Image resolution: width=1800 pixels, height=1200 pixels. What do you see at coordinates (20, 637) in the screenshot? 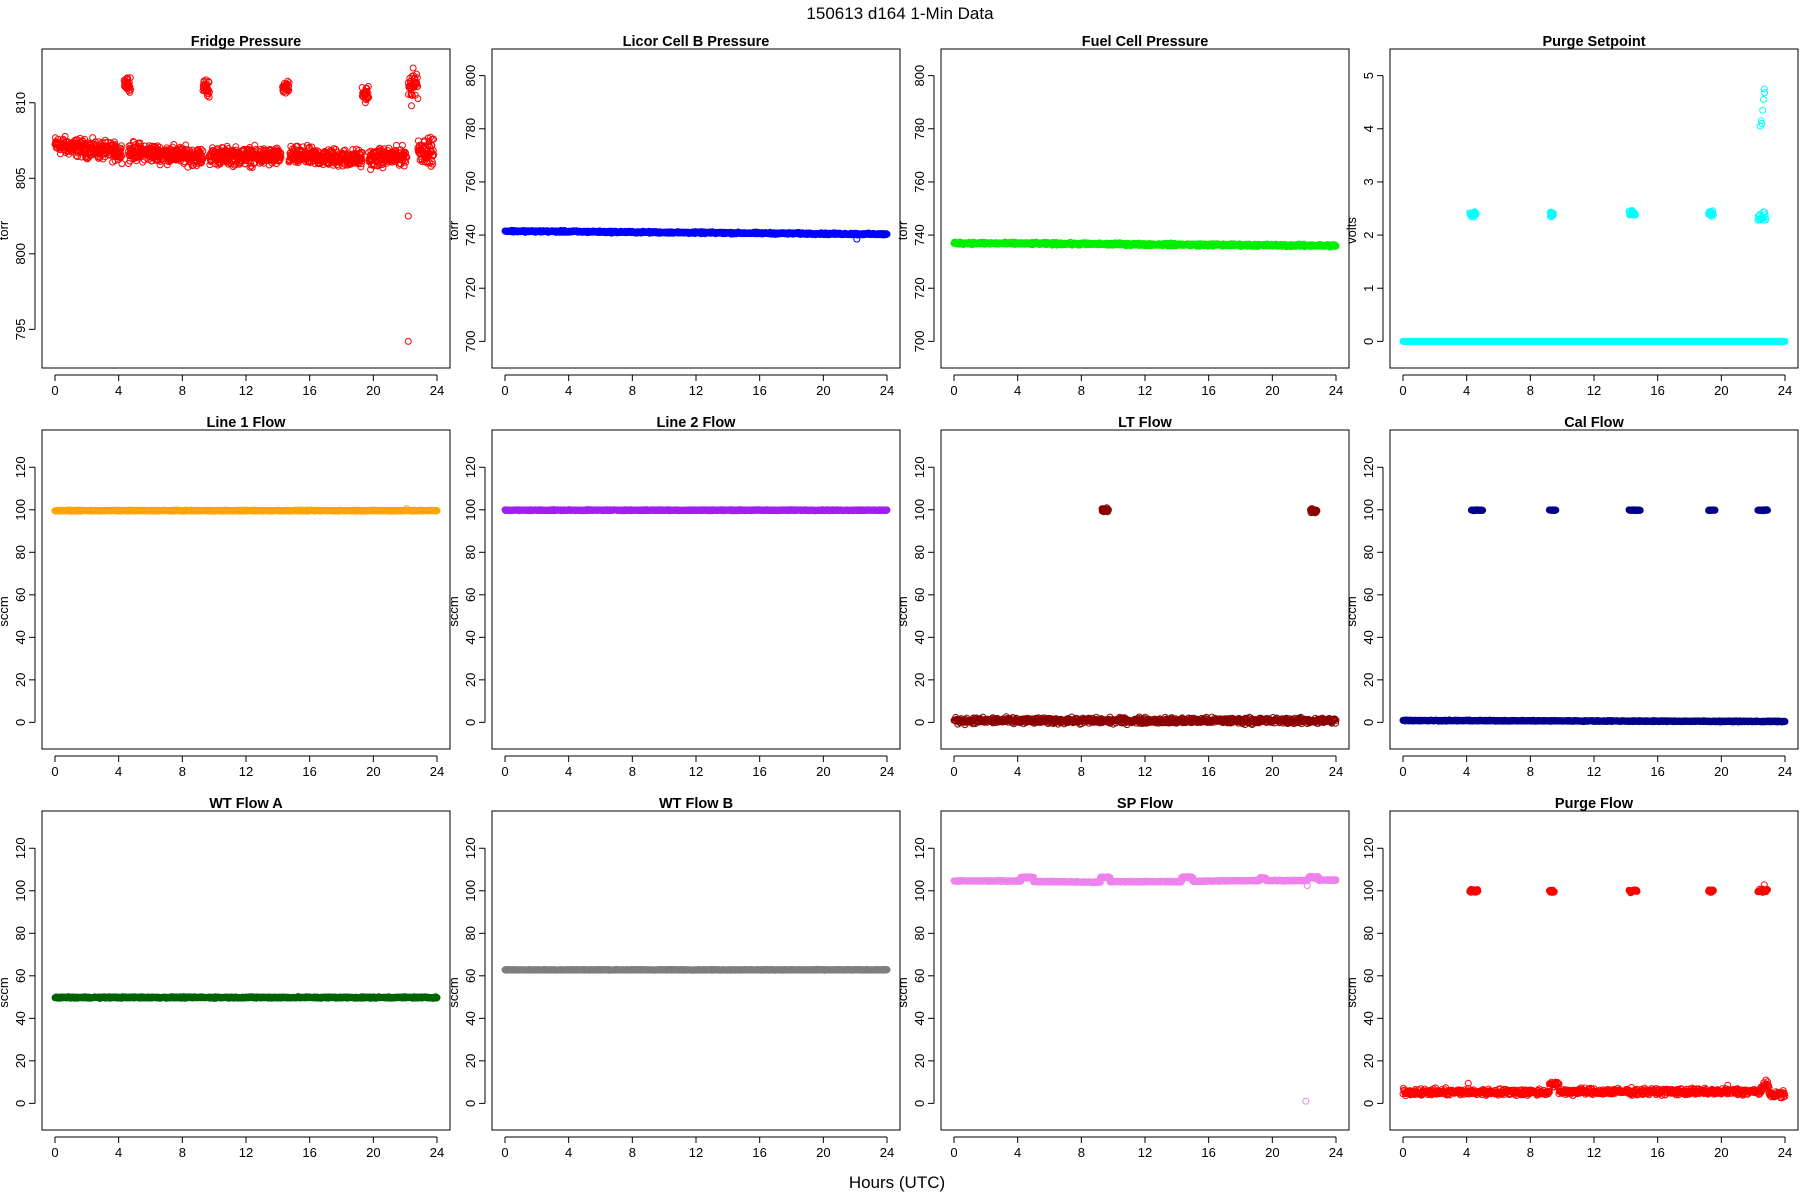
I see `y-tick-label: 40` at bounding box center [20, 637].